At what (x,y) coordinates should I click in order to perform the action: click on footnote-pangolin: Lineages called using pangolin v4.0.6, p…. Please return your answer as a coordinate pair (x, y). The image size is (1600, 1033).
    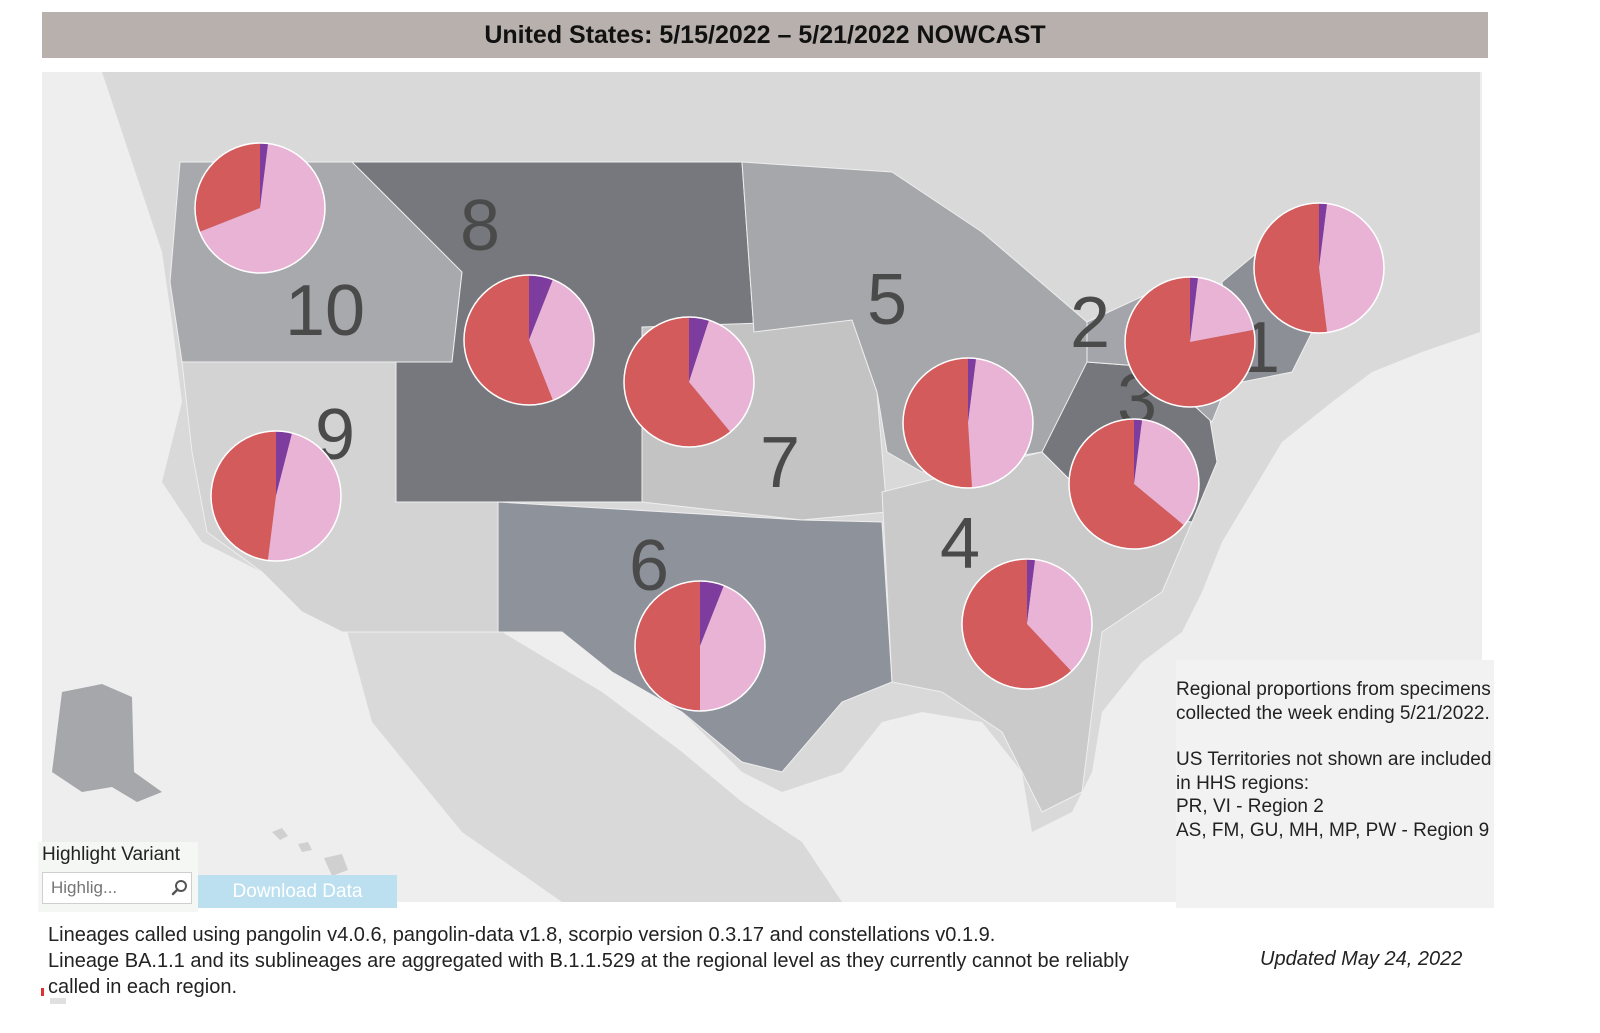
    Looking at the image, I should click on (522, 935).